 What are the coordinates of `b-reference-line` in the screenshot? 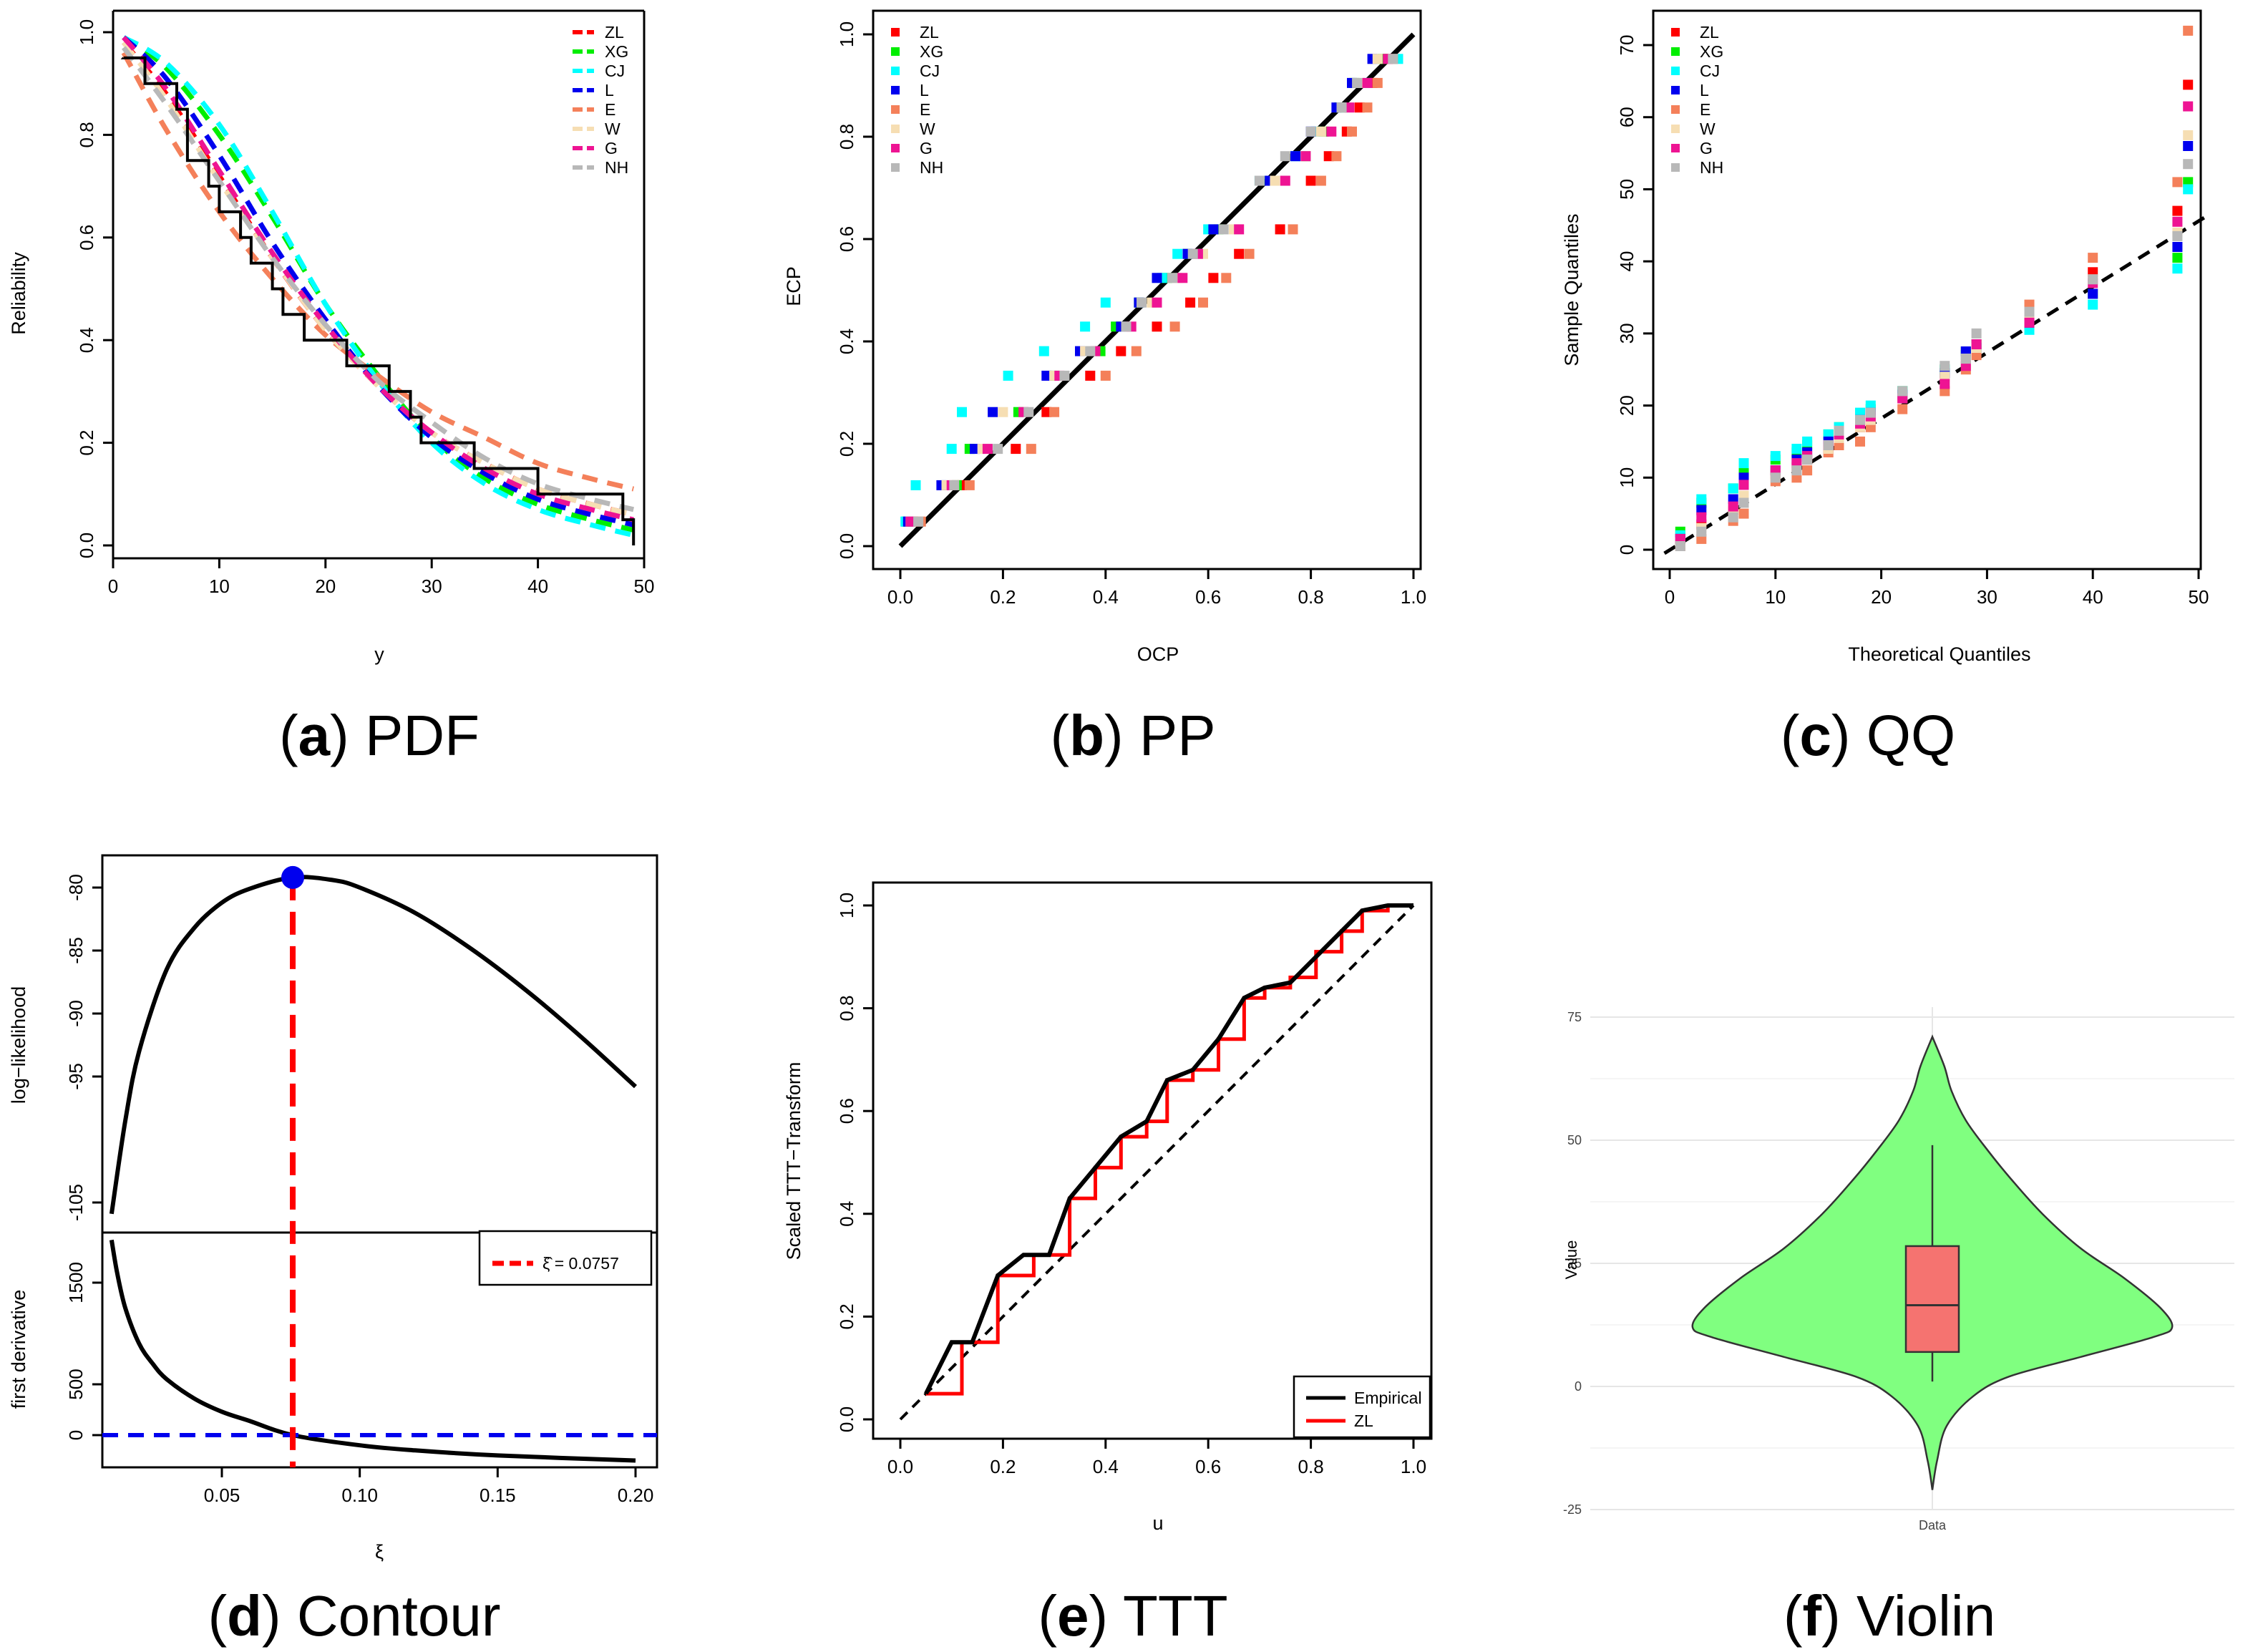 It's located at (1157, 290).